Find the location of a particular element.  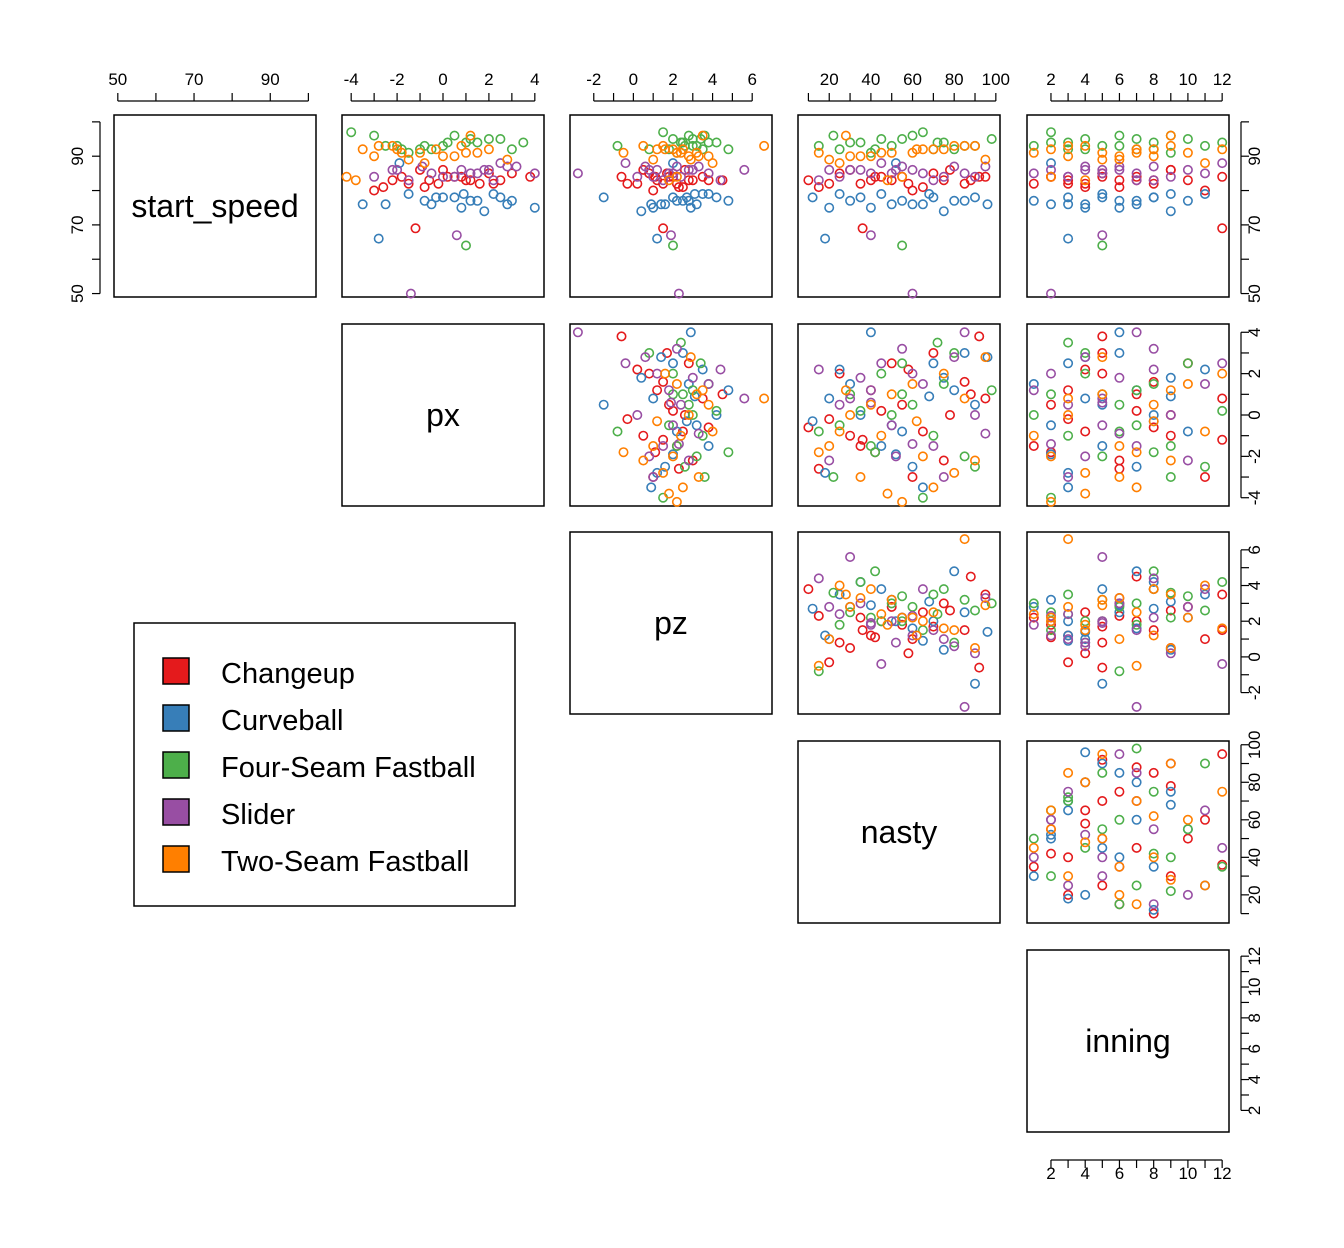

point-two-seam-fastball-17-px-vs-inning is located at coordinates (1153, 421).